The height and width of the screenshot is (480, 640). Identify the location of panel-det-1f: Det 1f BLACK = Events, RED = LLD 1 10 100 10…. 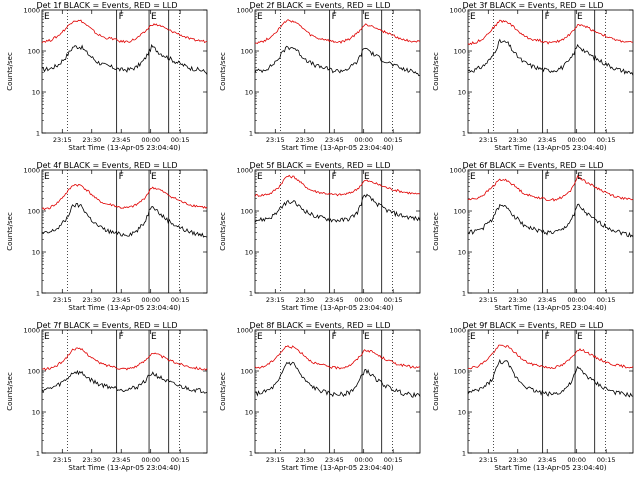
(107, 76).